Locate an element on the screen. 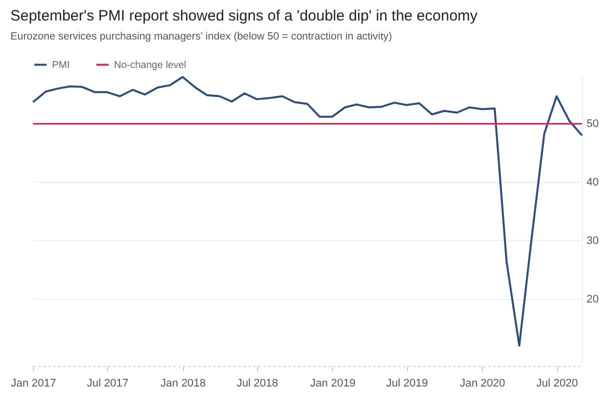 The height and width of the screenshot is (416, 607). x-tick-label: Jul 2018 is located at coordinates (257, 384).